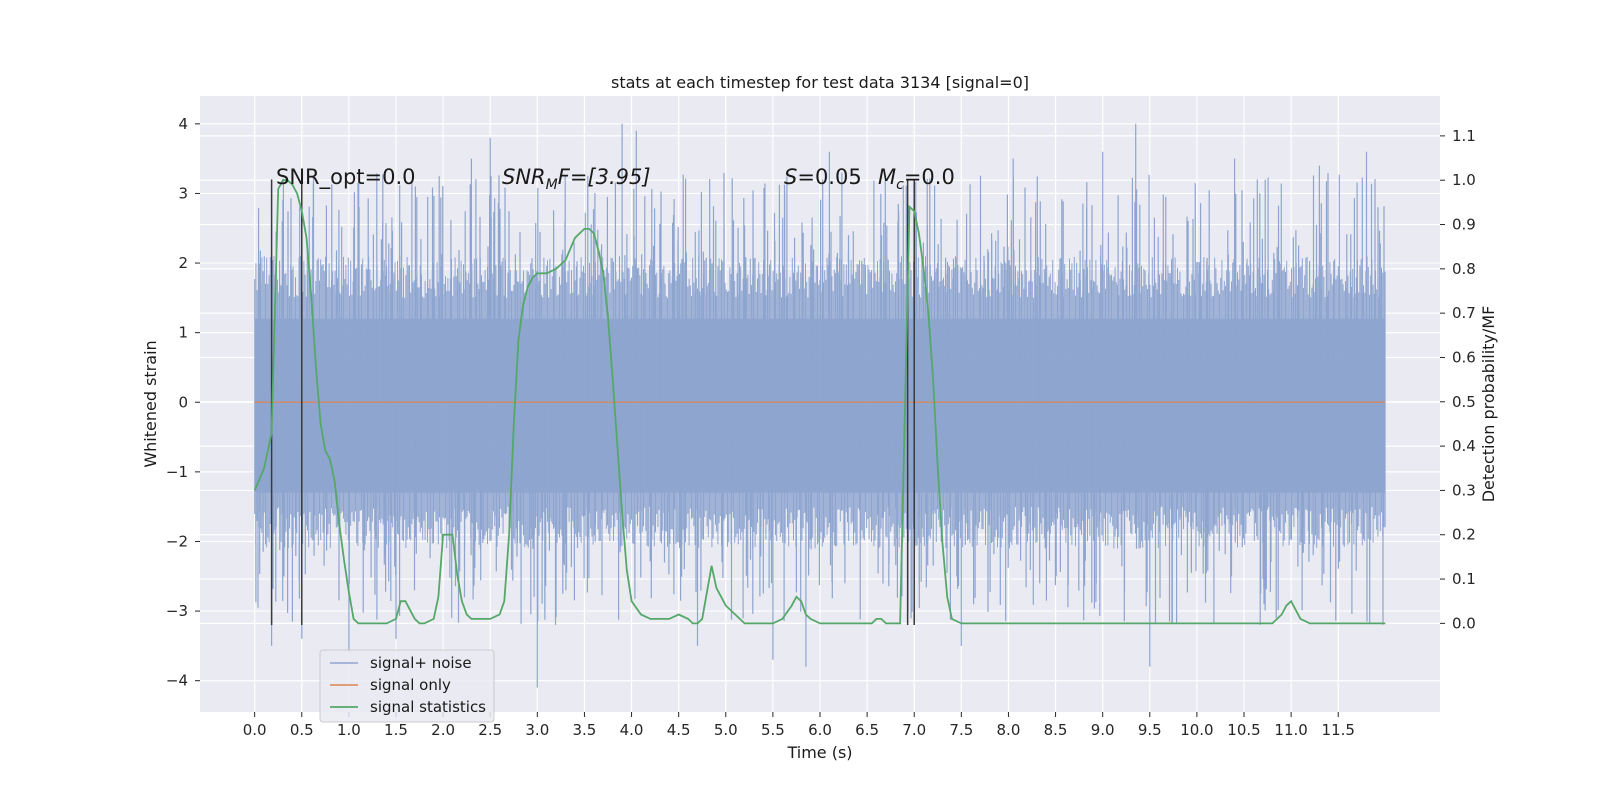 The image size is (1600, 800). Describe the element at coordinates (1464, 490) in the screenshot. I see `y-right-tick-label: 0.3` at that location.